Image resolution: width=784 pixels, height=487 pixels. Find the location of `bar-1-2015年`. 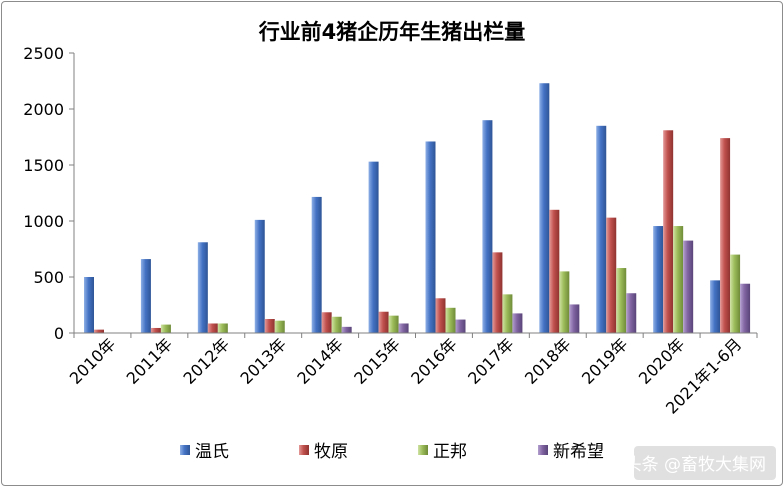

bar-1-2015年 is located at coordinates (373, 247).